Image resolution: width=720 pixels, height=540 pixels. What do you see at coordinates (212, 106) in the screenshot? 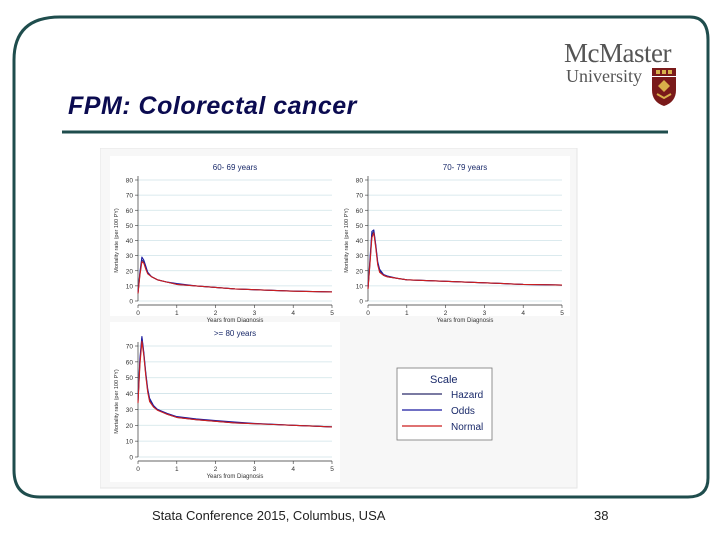
I see `slide-title: FPM: Colorectal cancer` at bounding box center [212, 106].